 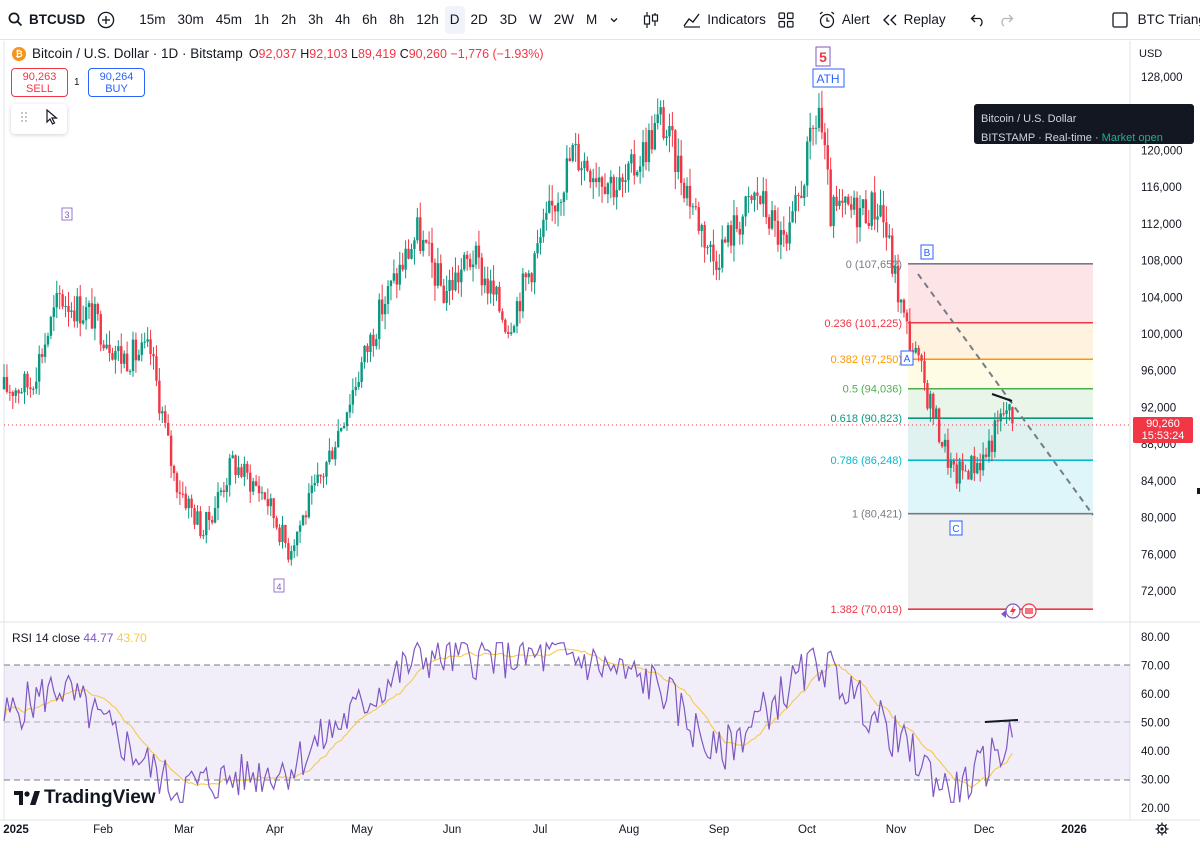 I want to click on drag-handle-icon, so click(x=24, y=119).